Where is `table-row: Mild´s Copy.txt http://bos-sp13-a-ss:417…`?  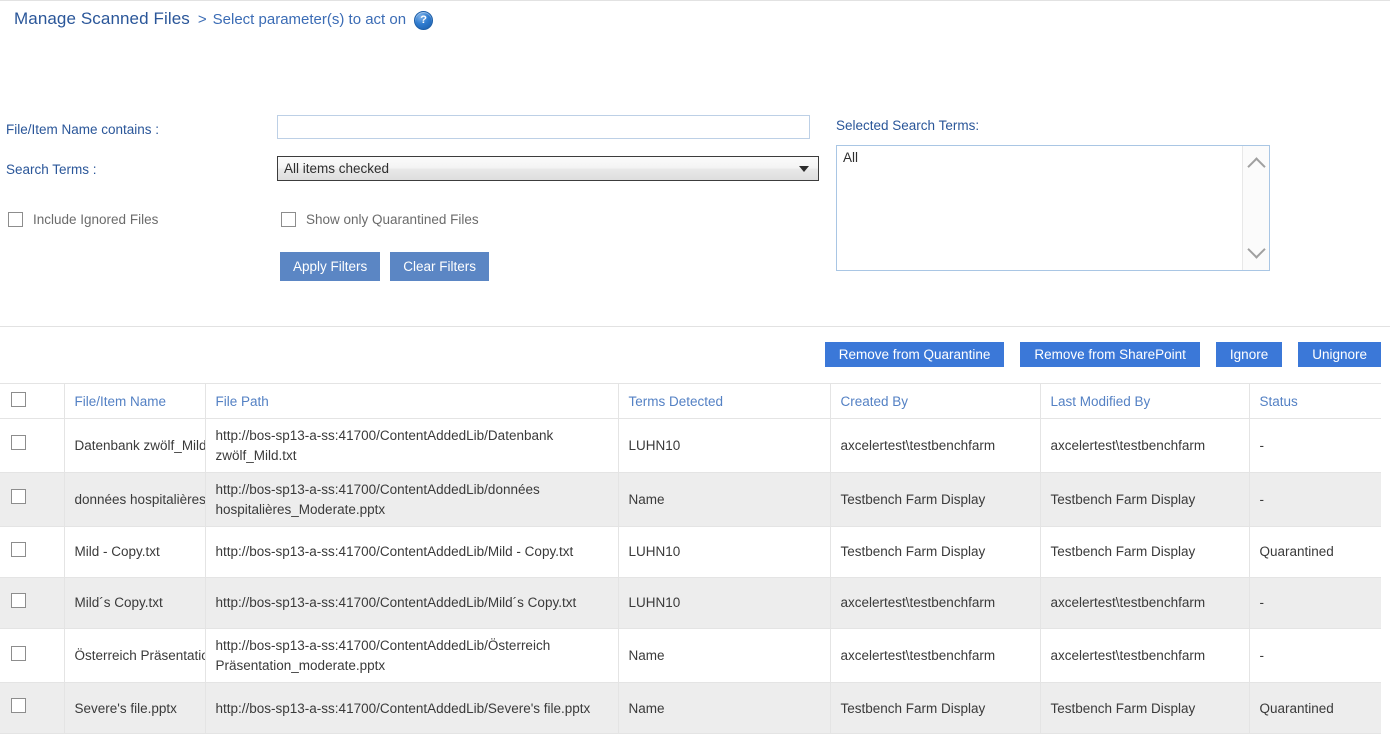 table-row: Mild´s Copy.txt http://bos-sp13-a-ss:417… is located at coordinates (690, 603).